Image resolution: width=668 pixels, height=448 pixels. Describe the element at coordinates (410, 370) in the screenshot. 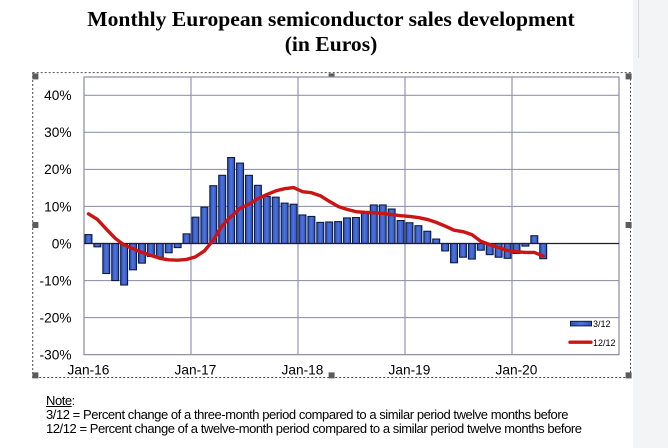

I see `svg-text: Jan-19` at that location.